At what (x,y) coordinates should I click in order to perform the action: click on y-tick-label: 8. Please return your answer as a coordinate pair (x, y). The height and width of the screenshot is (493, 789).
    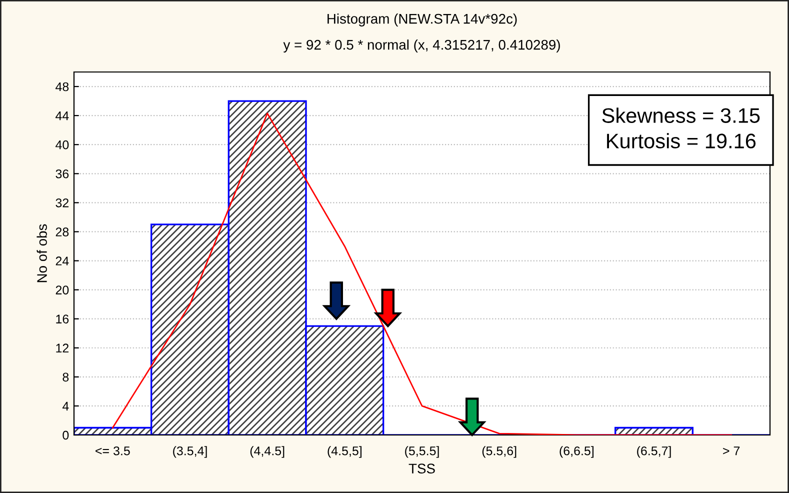
    Looking at the image, I should click on (65, 377).